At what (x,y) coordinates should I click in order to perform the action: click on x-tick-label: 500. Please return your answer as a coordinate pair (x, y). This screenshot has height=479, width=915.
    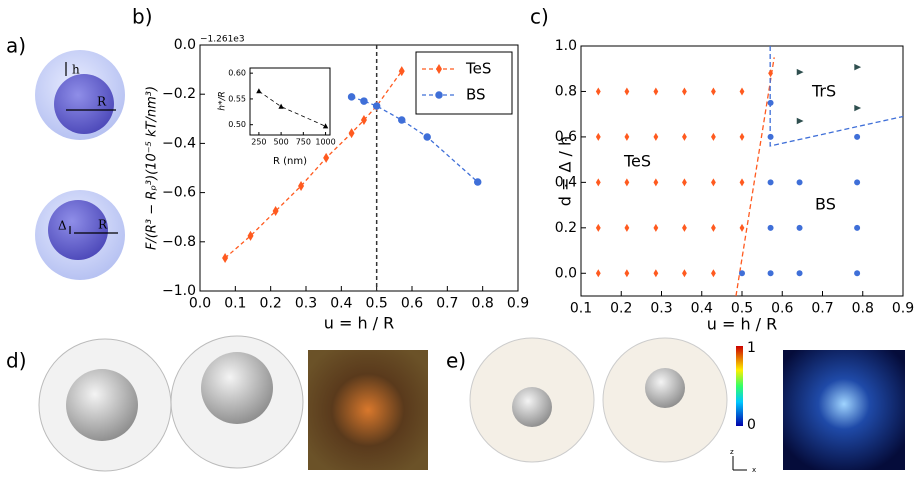
    Looking at the image, I should click on (280, 142).